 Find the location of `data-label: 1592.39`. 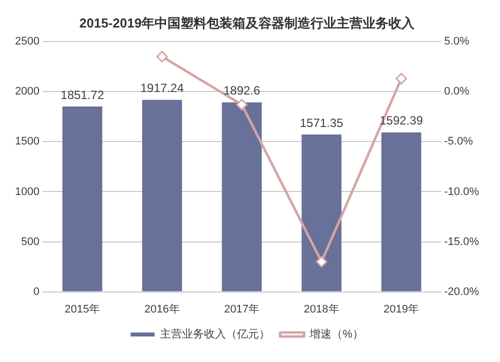

data-label: 1592.39 is located at coordinates (402, 121).